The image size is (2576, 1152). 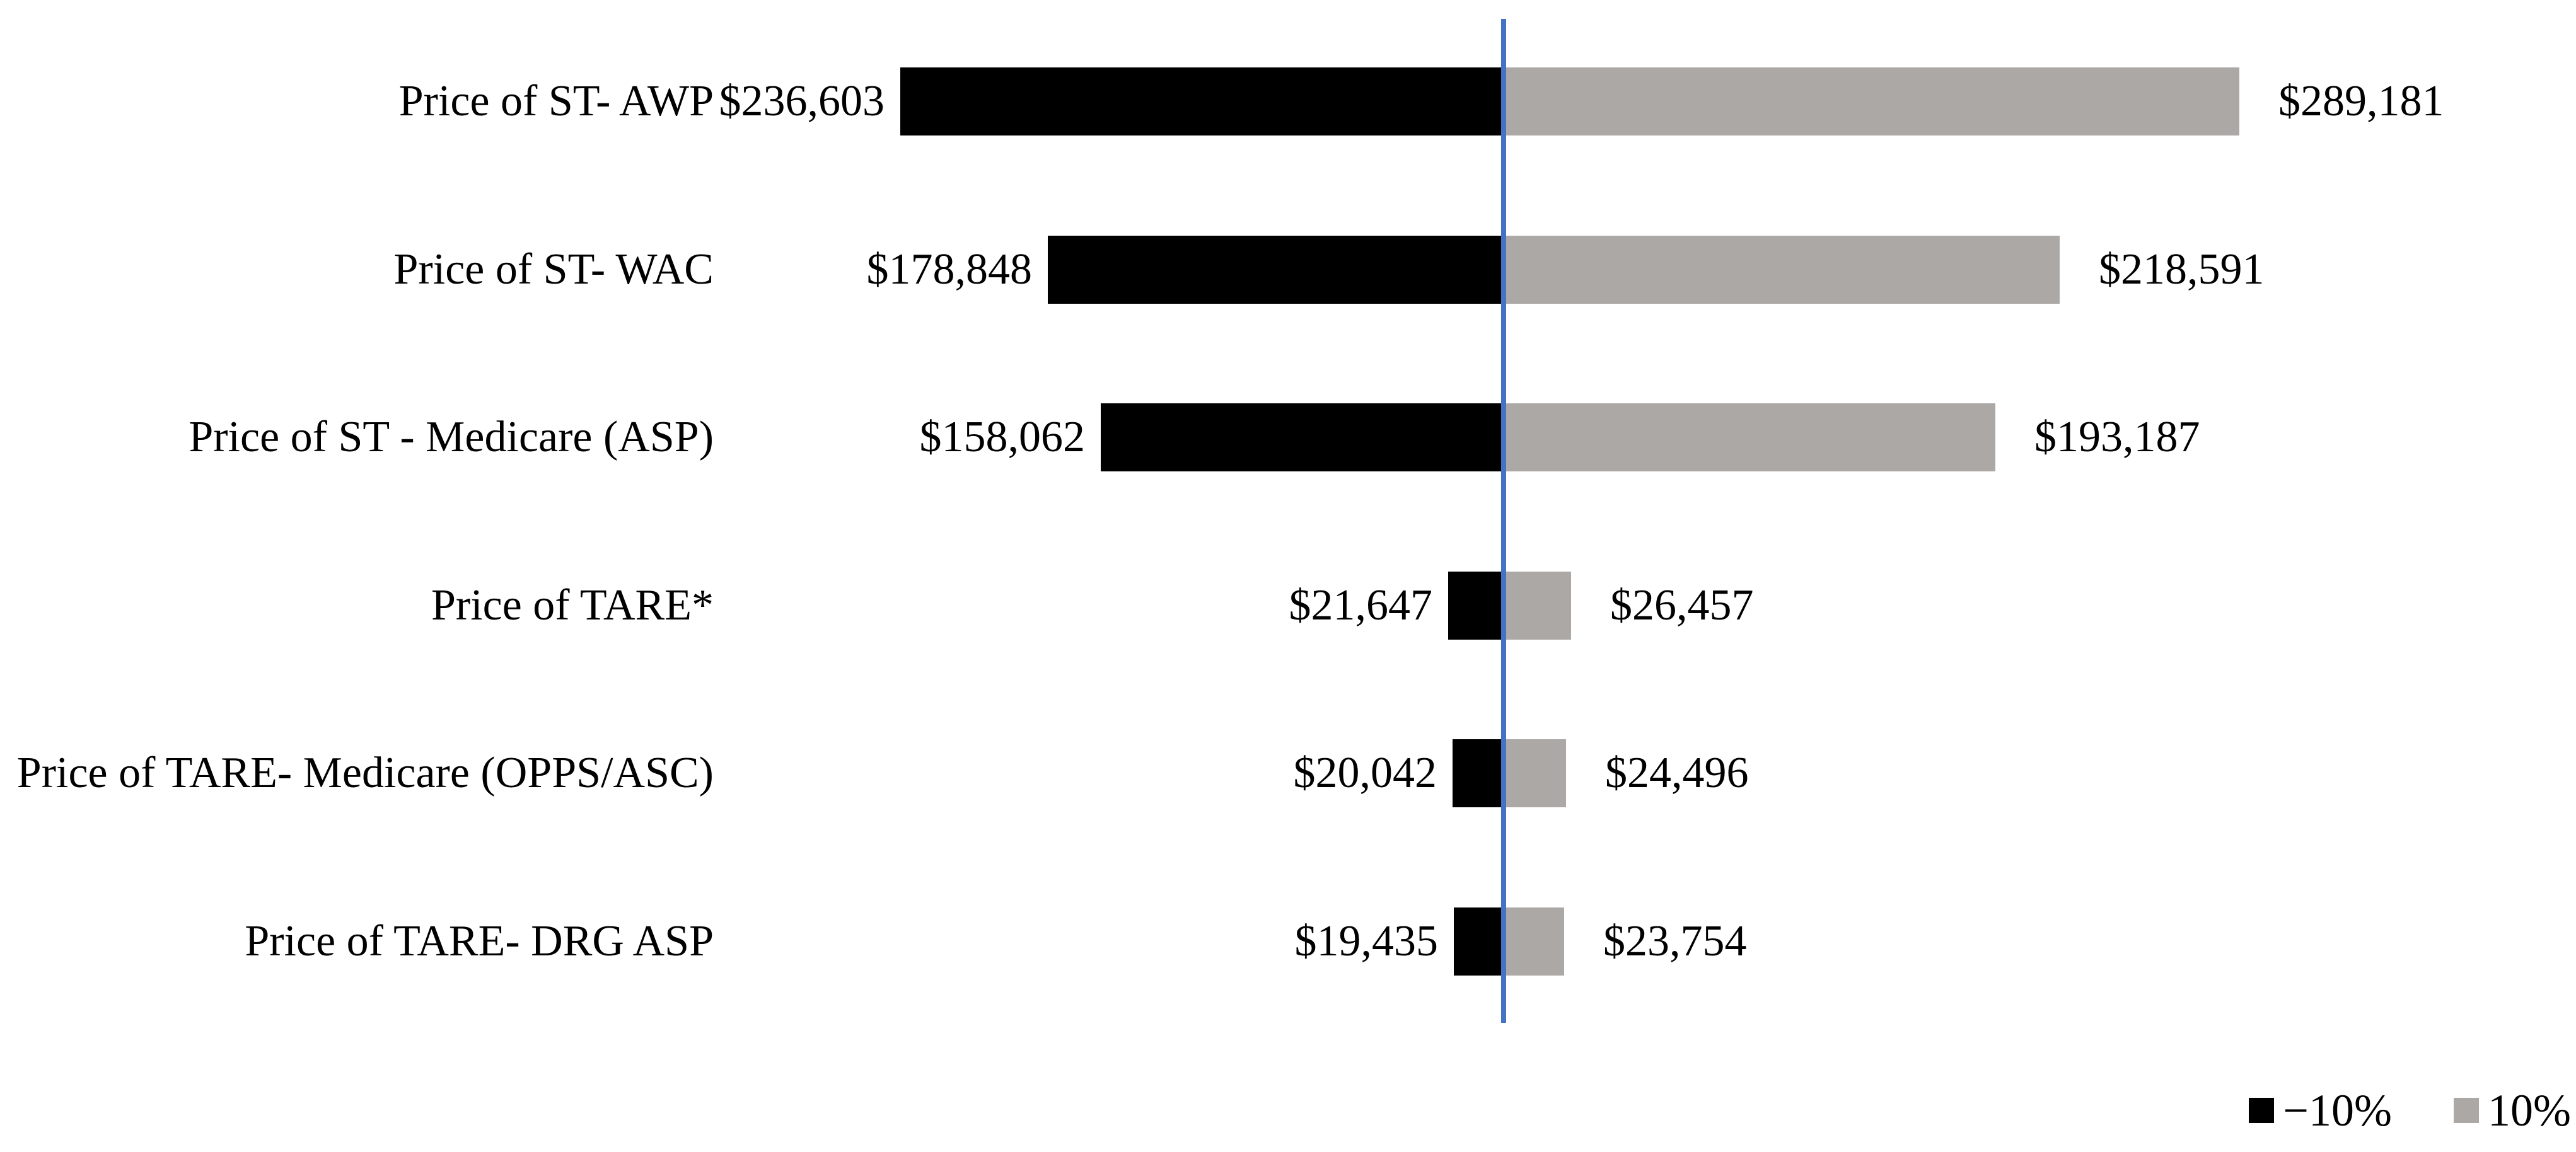 I want to click on category-label: Price of TARE- DRG ASP, so click(x=480, y=941).